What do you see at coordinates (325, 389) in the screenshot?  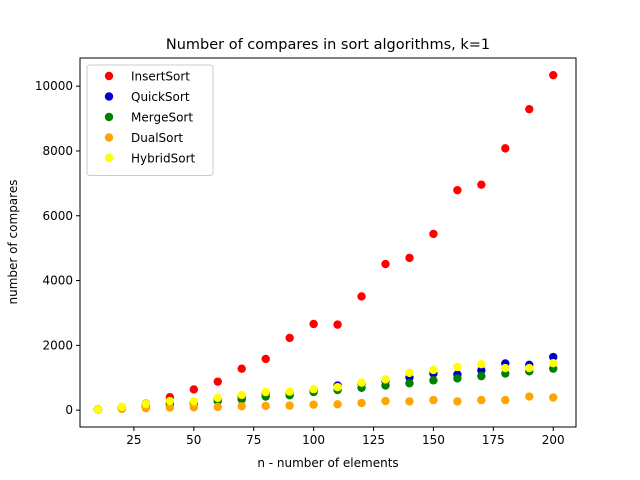 I see `series-mergesort` at bounding box center [325, 389].